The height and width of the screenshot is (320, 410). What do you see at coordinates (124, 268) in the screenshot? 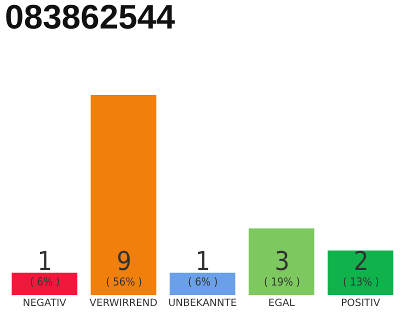
I see `data-label: 9 ( 56% )` at bounding box center [124, 268].